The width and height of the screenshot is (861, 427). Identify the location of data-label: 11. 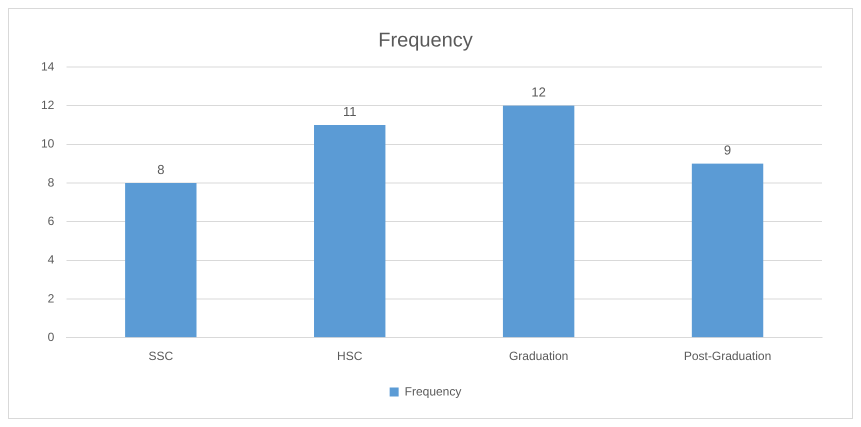
(349, 112).